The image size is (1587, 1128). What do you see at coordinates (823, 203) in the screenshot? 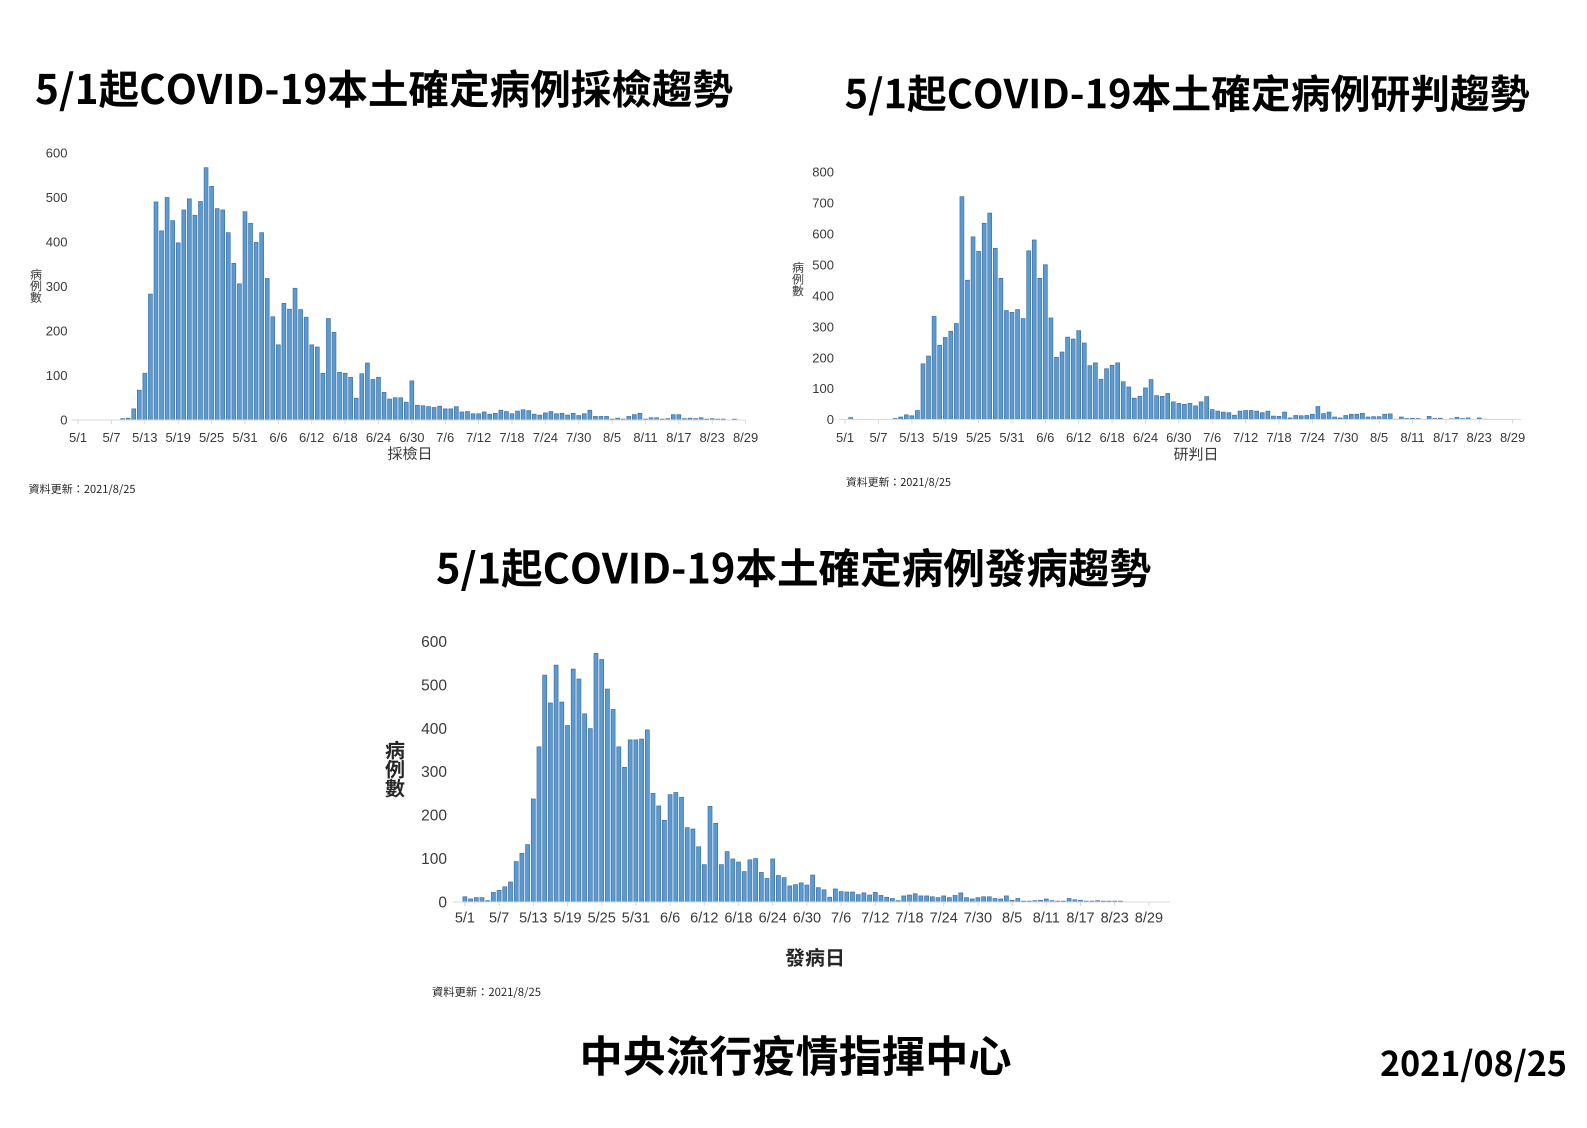
I see `svg-text: 700` at bounding box center [823, 203].